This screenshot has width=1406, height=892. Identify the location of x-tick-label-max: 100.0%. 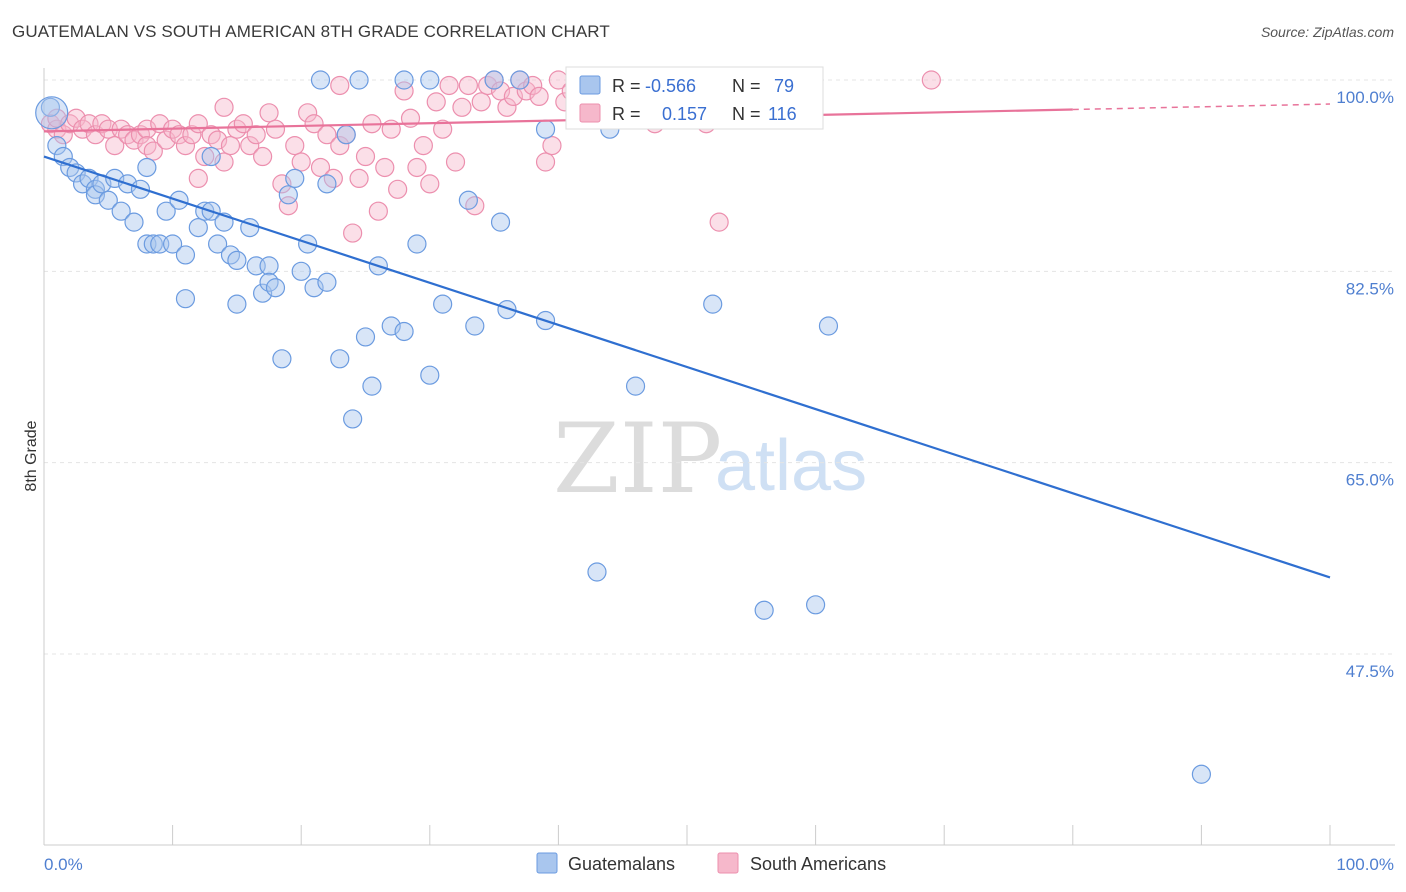
(1365, 864).